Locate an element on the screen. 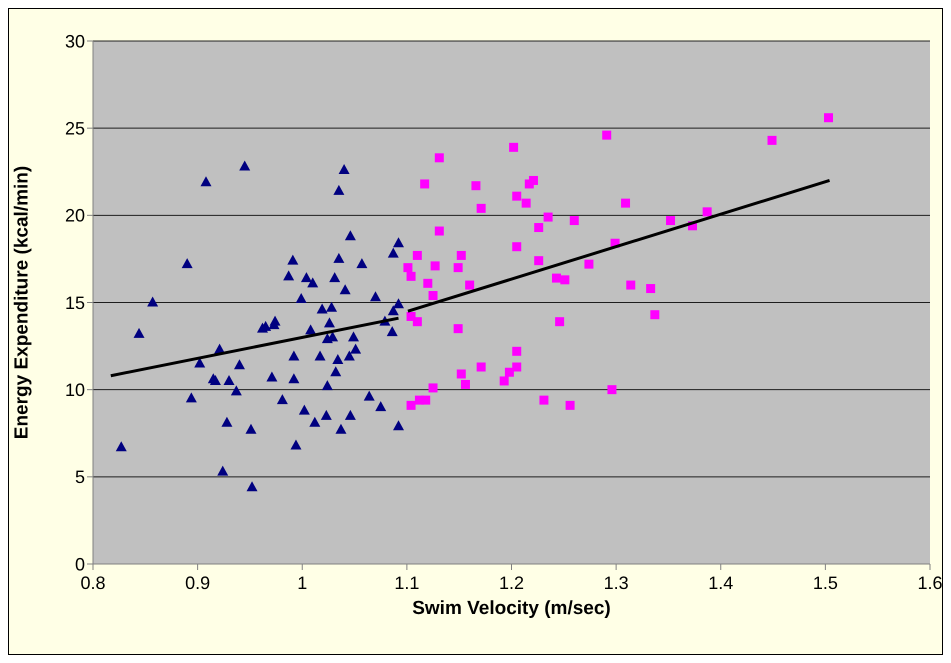 The image size is (951, 663). x-tick-label: 1.4 is located at coordinates (721, 582).